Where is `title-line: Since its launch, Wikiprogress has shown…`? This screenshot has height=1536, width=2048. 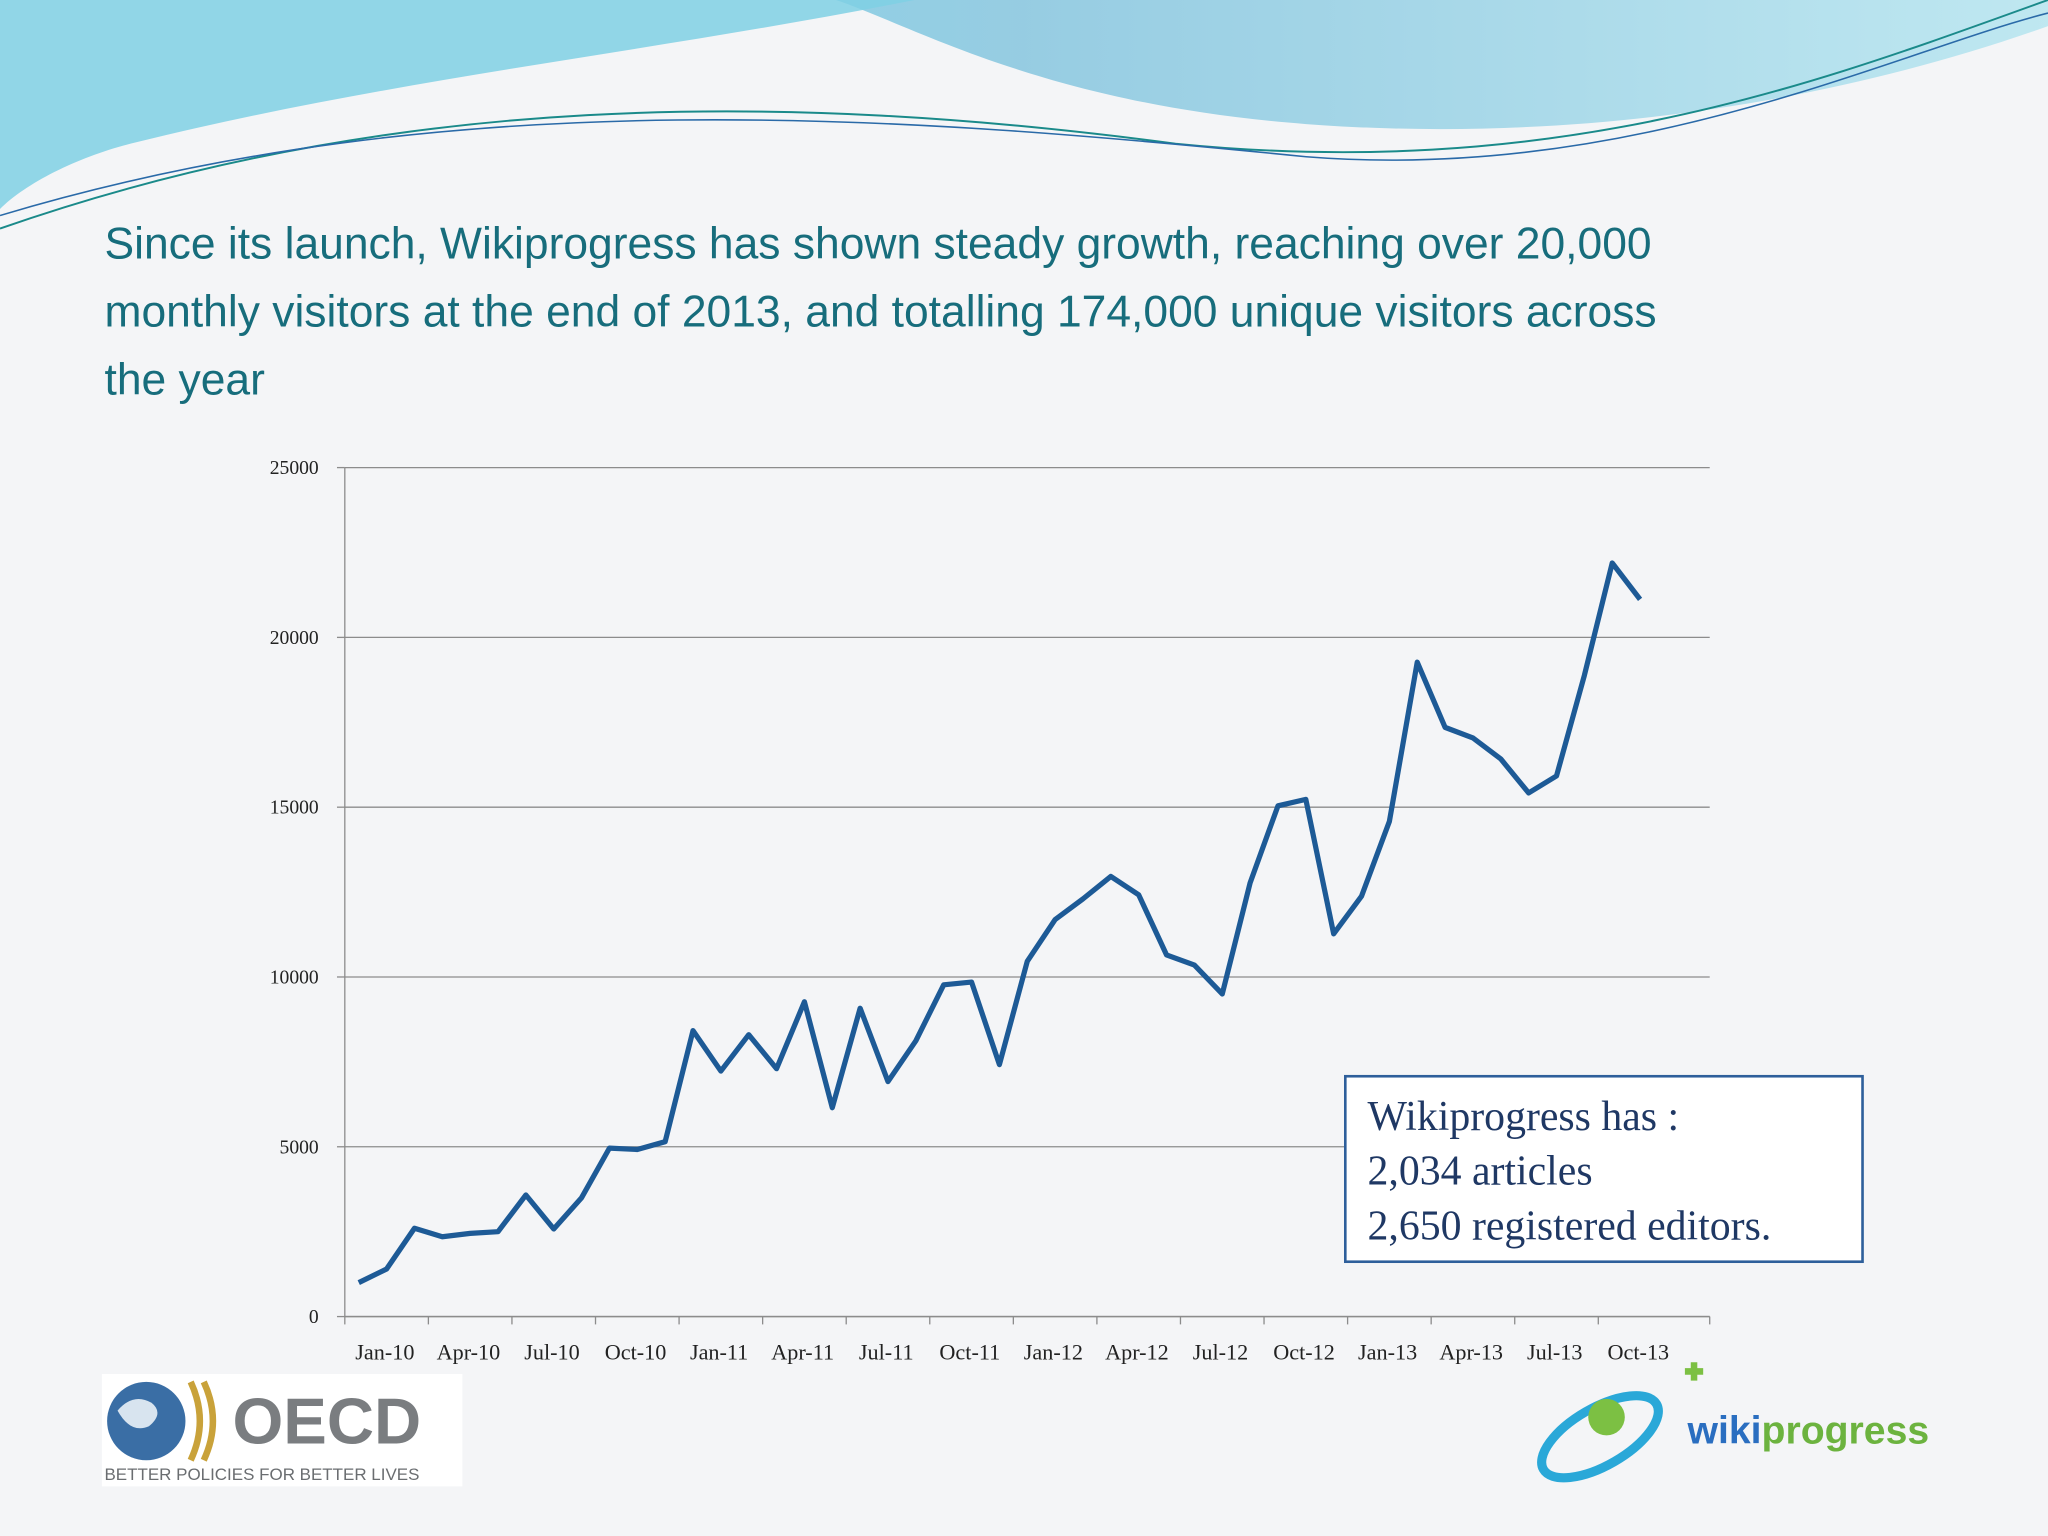 title-line: Since its launch, Wikiprogress has shown… is located at coordinates (877, 244).